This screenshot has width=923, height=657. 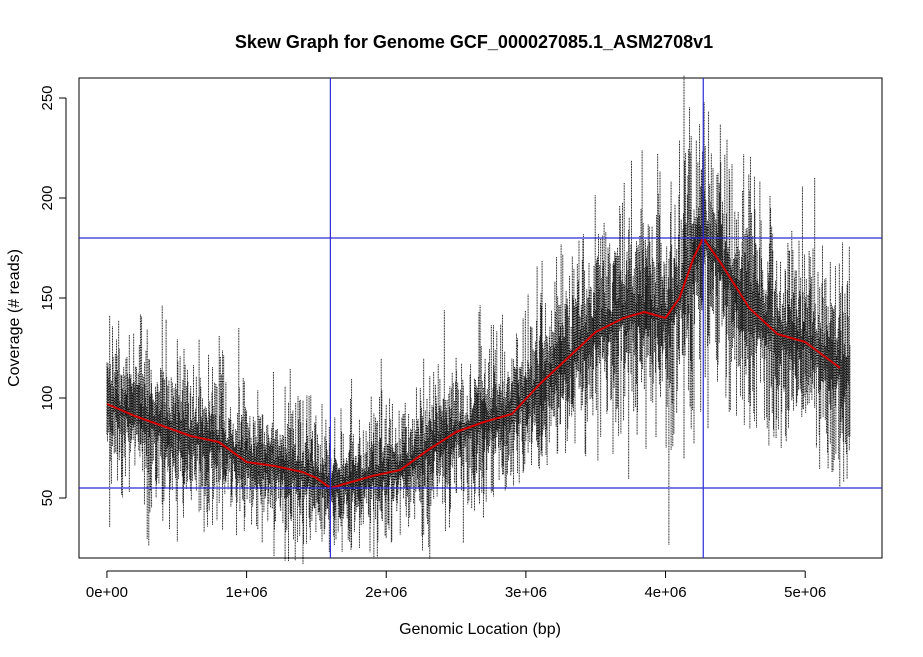 I want to click on x-tick-label: 1e+06, so click(x=247, y=592).